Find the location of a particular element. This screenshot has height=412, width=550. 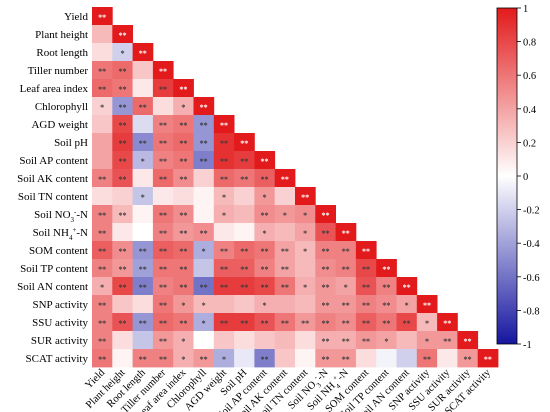

row-label: Yield is located at coordinates (76, 17).